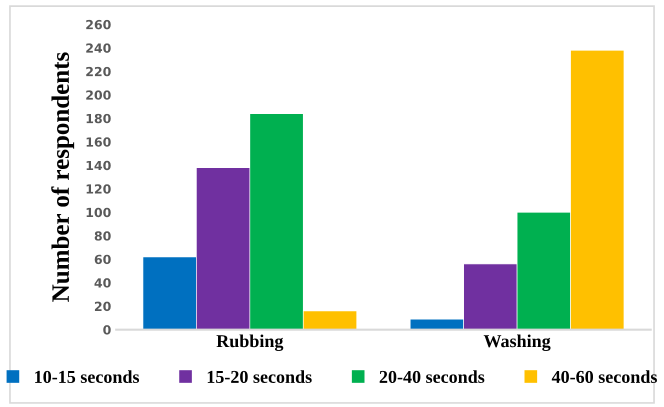 The image size is (664, 407). Describe the element at coordinates (98, 213) in the screenshot. I see `y-tick-label: 100` at that location.